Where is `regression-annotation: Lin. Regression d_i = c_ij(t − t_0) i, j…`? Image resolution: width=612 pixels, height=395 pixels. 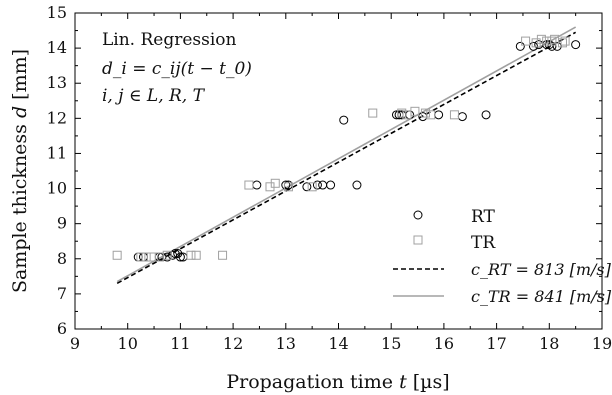 regression-annotation: Lin. Regression d_i = c_ij(t − t_0) i, j… is located at coordinates (177, 68).